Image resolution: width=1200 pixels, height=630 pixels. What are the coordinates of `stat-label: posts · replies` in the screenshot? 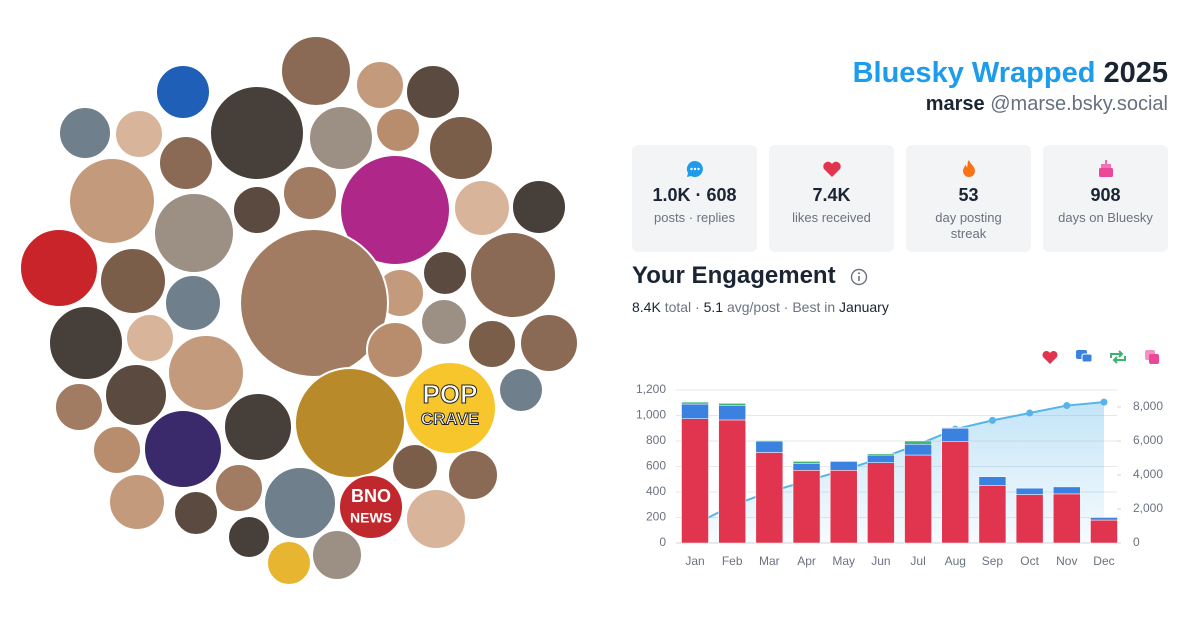 It's located at (694, 217).